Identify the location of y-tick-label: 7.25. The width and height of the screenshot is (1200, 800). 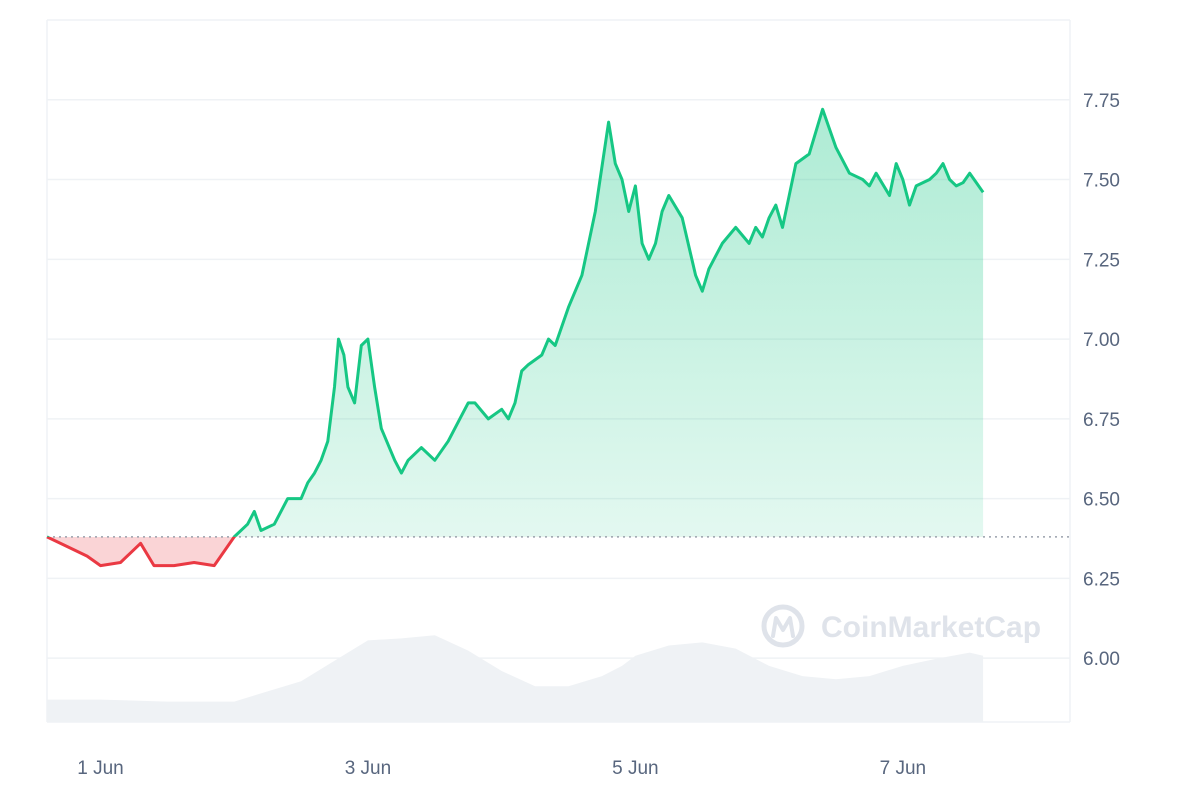
(1101, 260).